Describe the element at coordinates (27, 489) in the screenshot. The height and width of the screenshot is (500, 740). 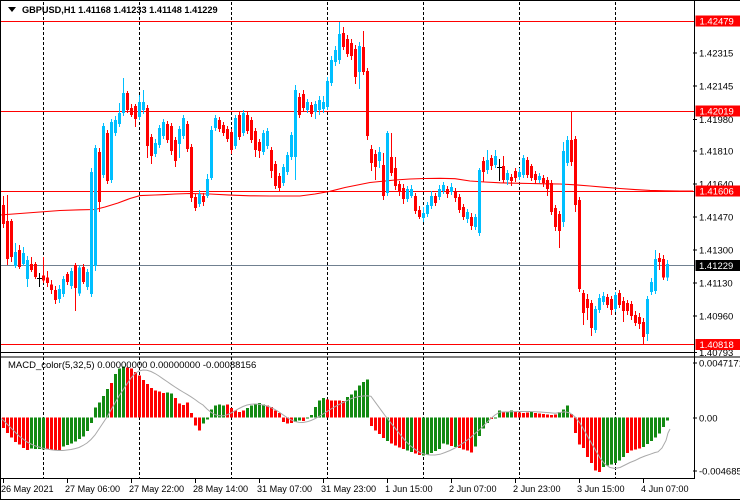
I see `svg-text: 26 May 2021` at that location.